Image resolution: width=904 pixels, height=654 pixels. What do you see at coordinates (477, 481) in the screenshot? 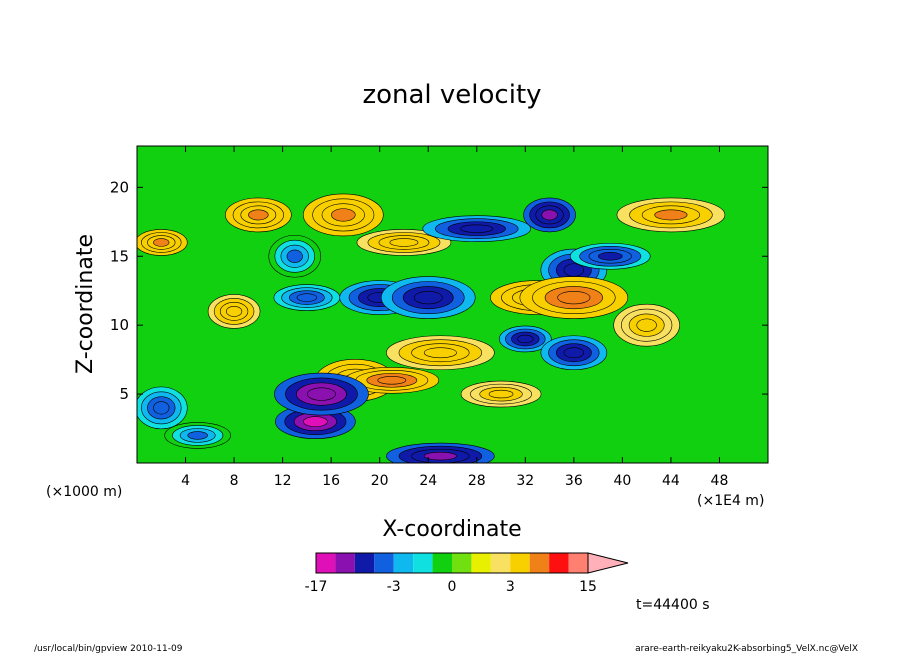
I see `x-tick-label: 28` at bounding box center [477, 481].